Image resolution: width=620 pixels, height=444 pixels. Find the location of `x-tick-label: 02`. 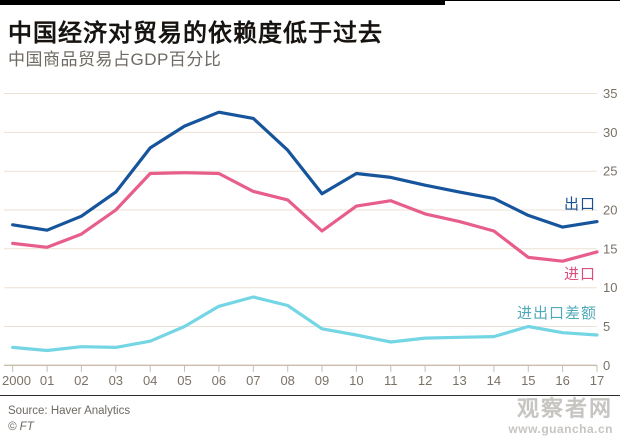

x-tick-label: 02 is located at coordinates (81, 380).